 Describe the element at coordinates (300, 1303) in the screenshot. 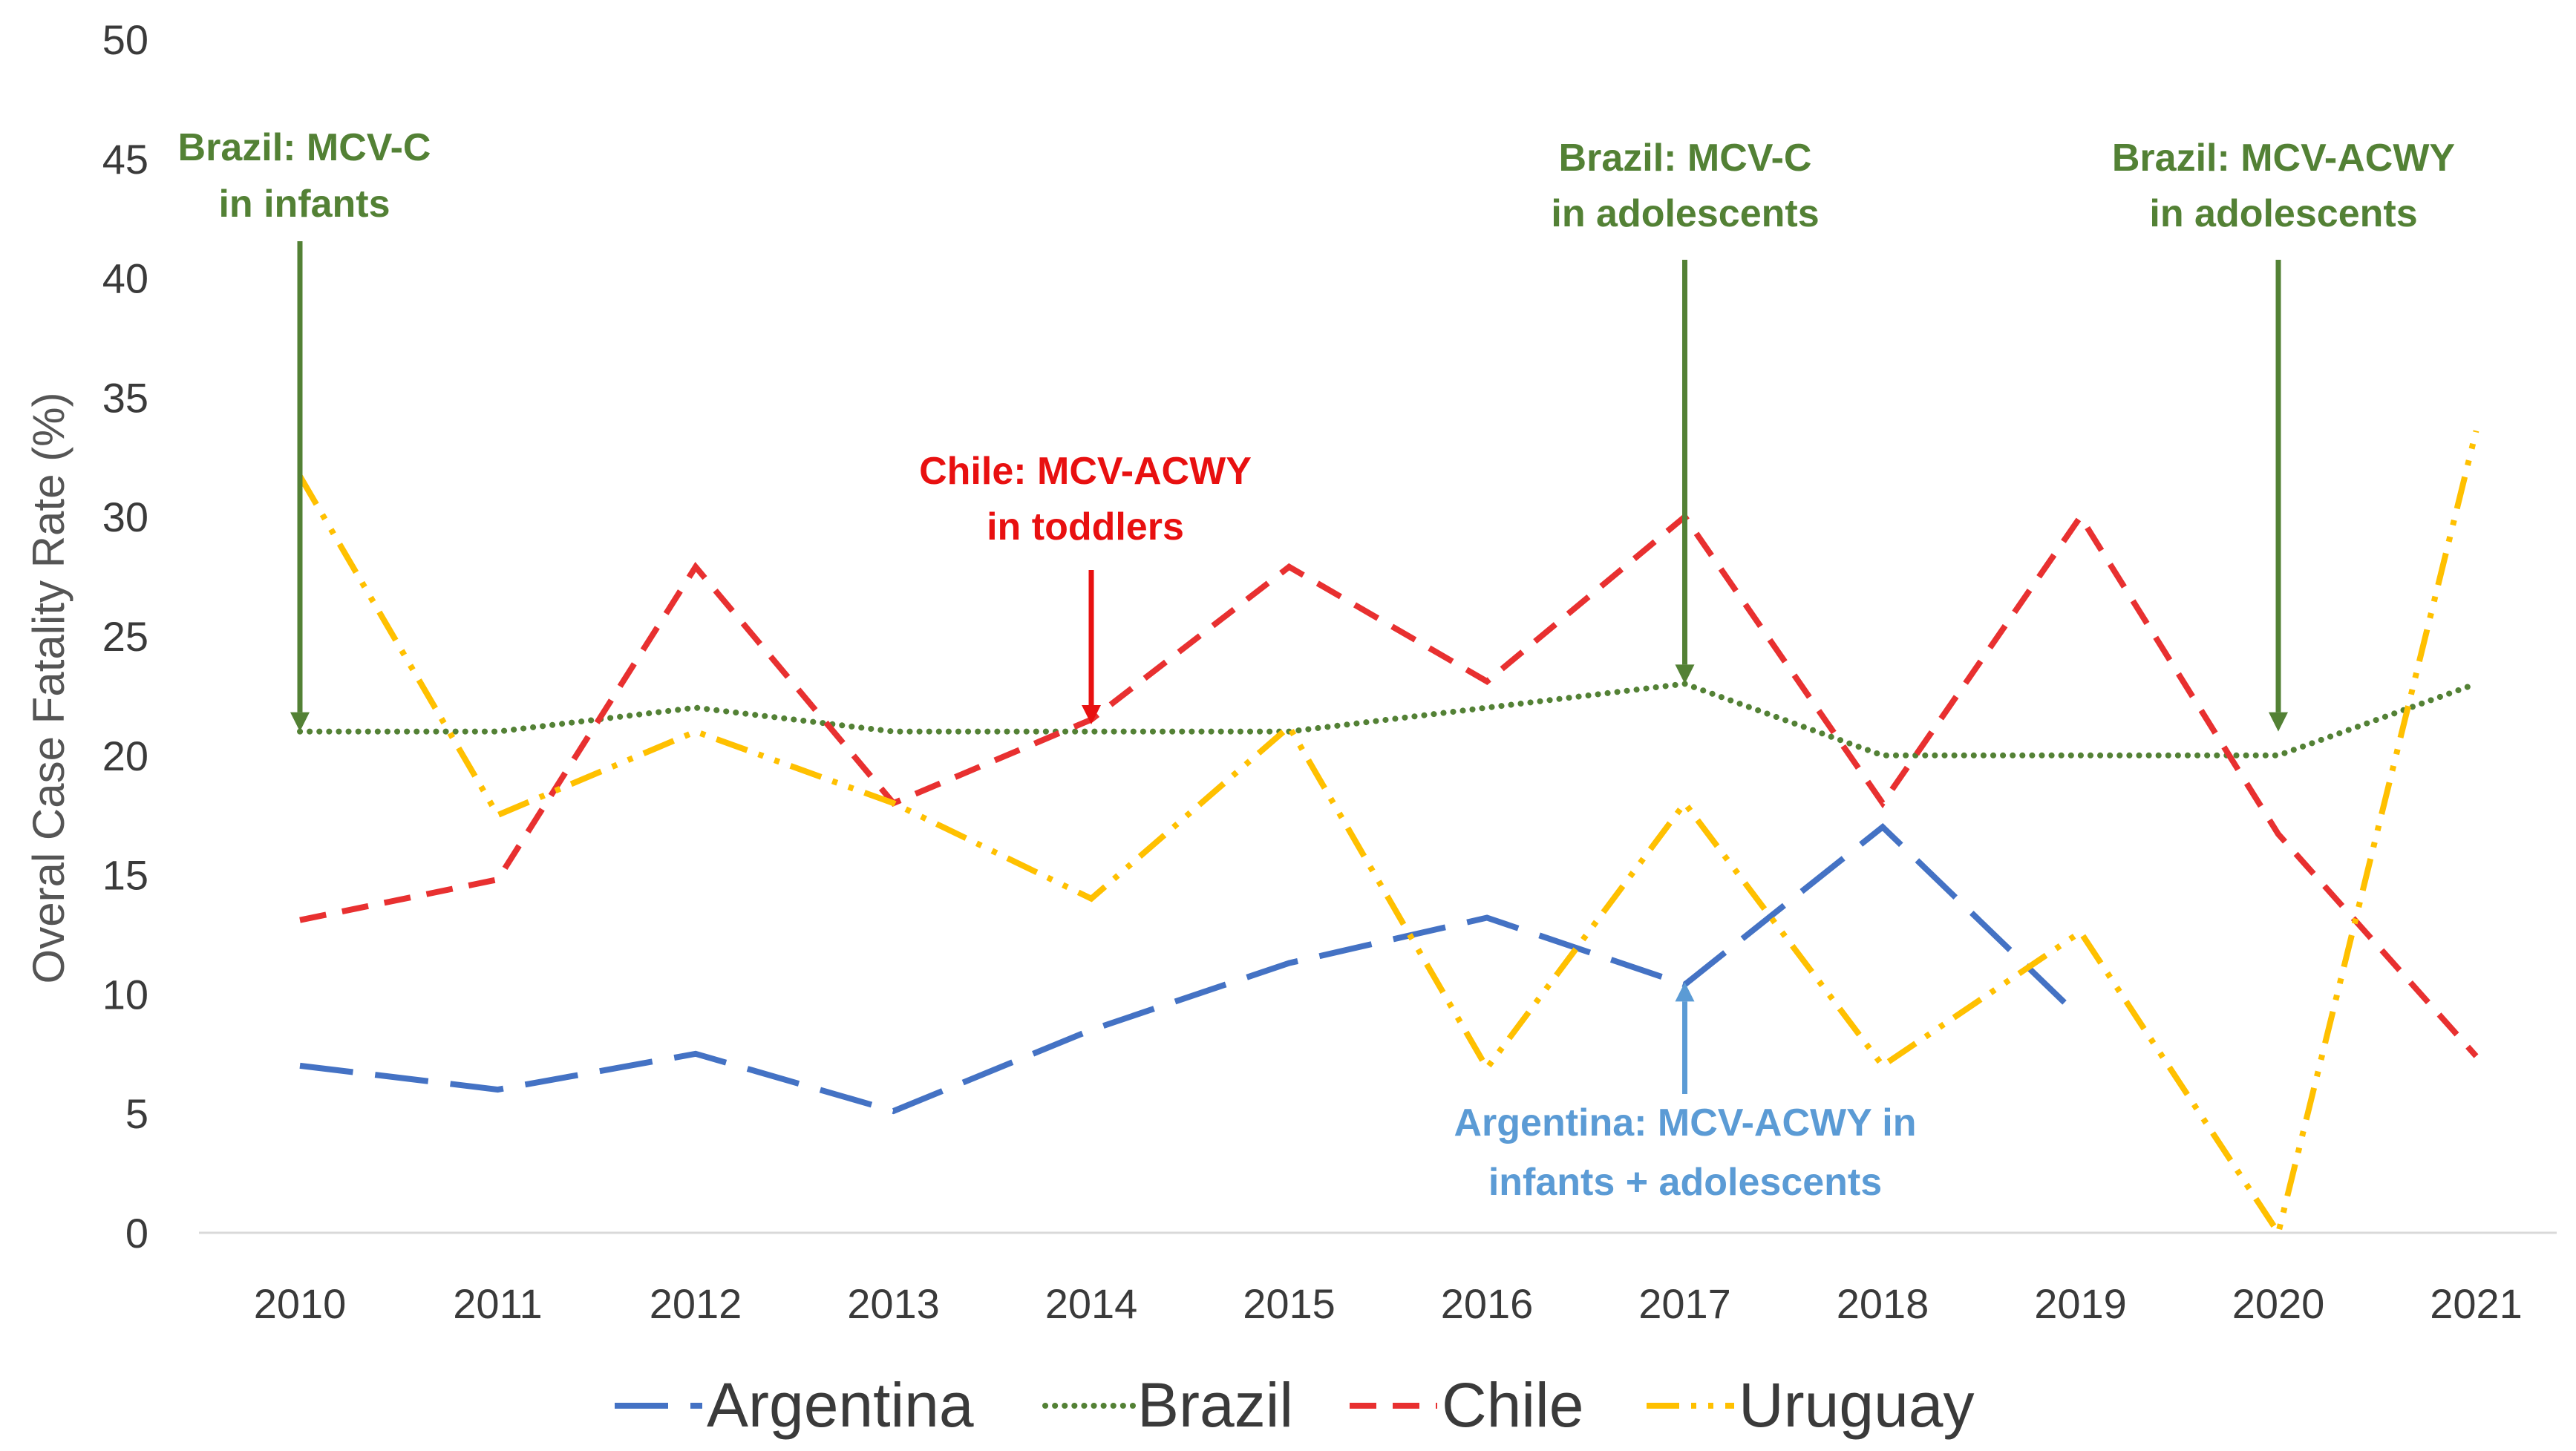

I see `x-tick-label: 2010` at that location.